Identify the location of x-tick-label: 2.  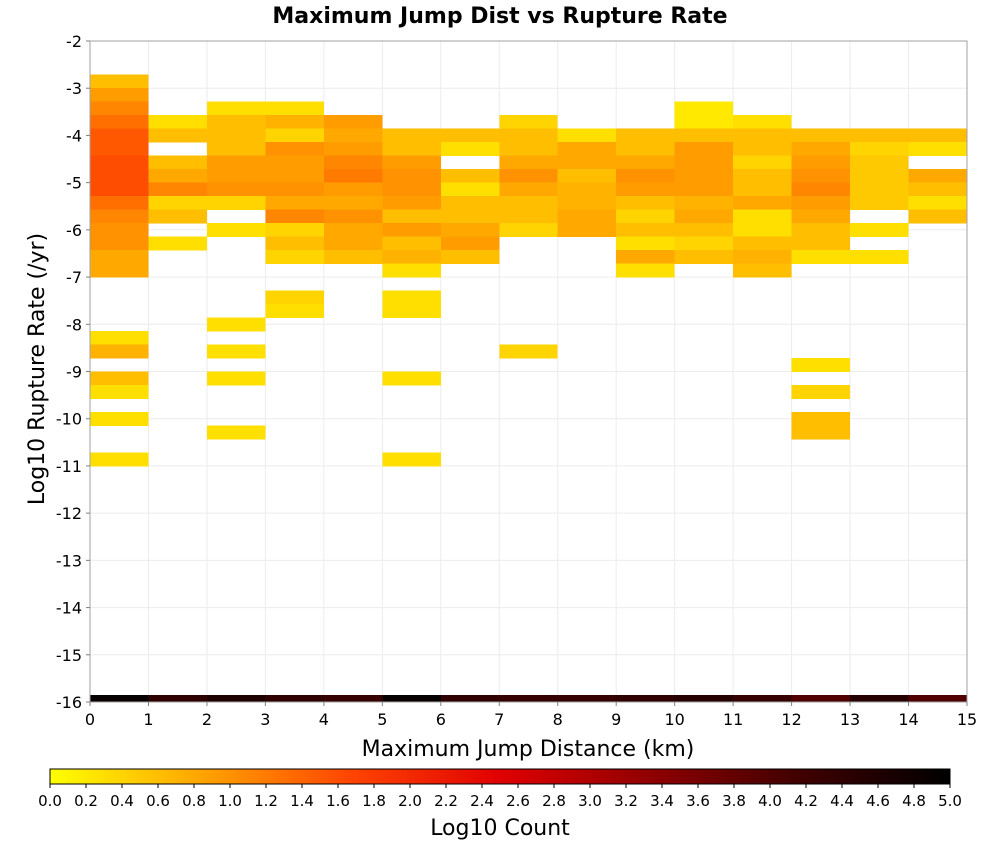
(207, 719).